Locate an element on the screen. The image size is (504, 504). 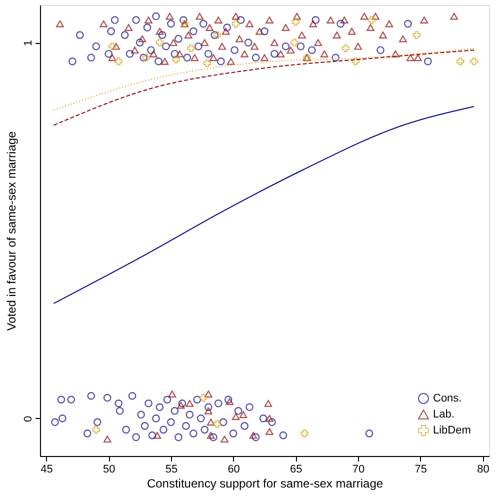
x-tick-label: 45 is located at coordinates (46, 470).